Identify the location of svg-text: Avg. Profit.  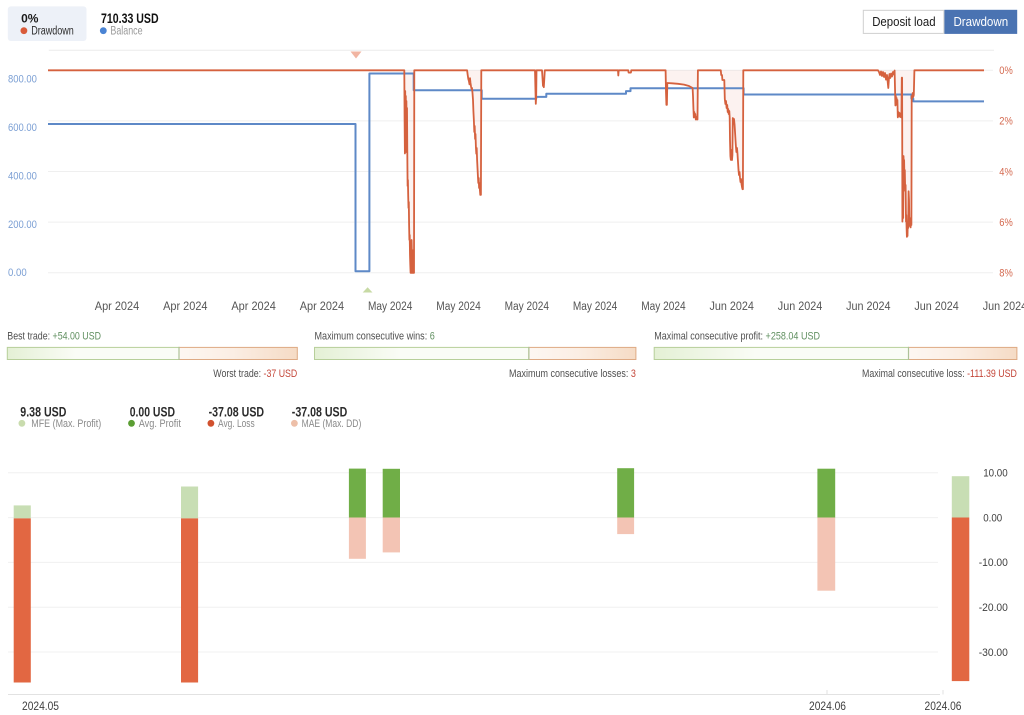
(160, 424).